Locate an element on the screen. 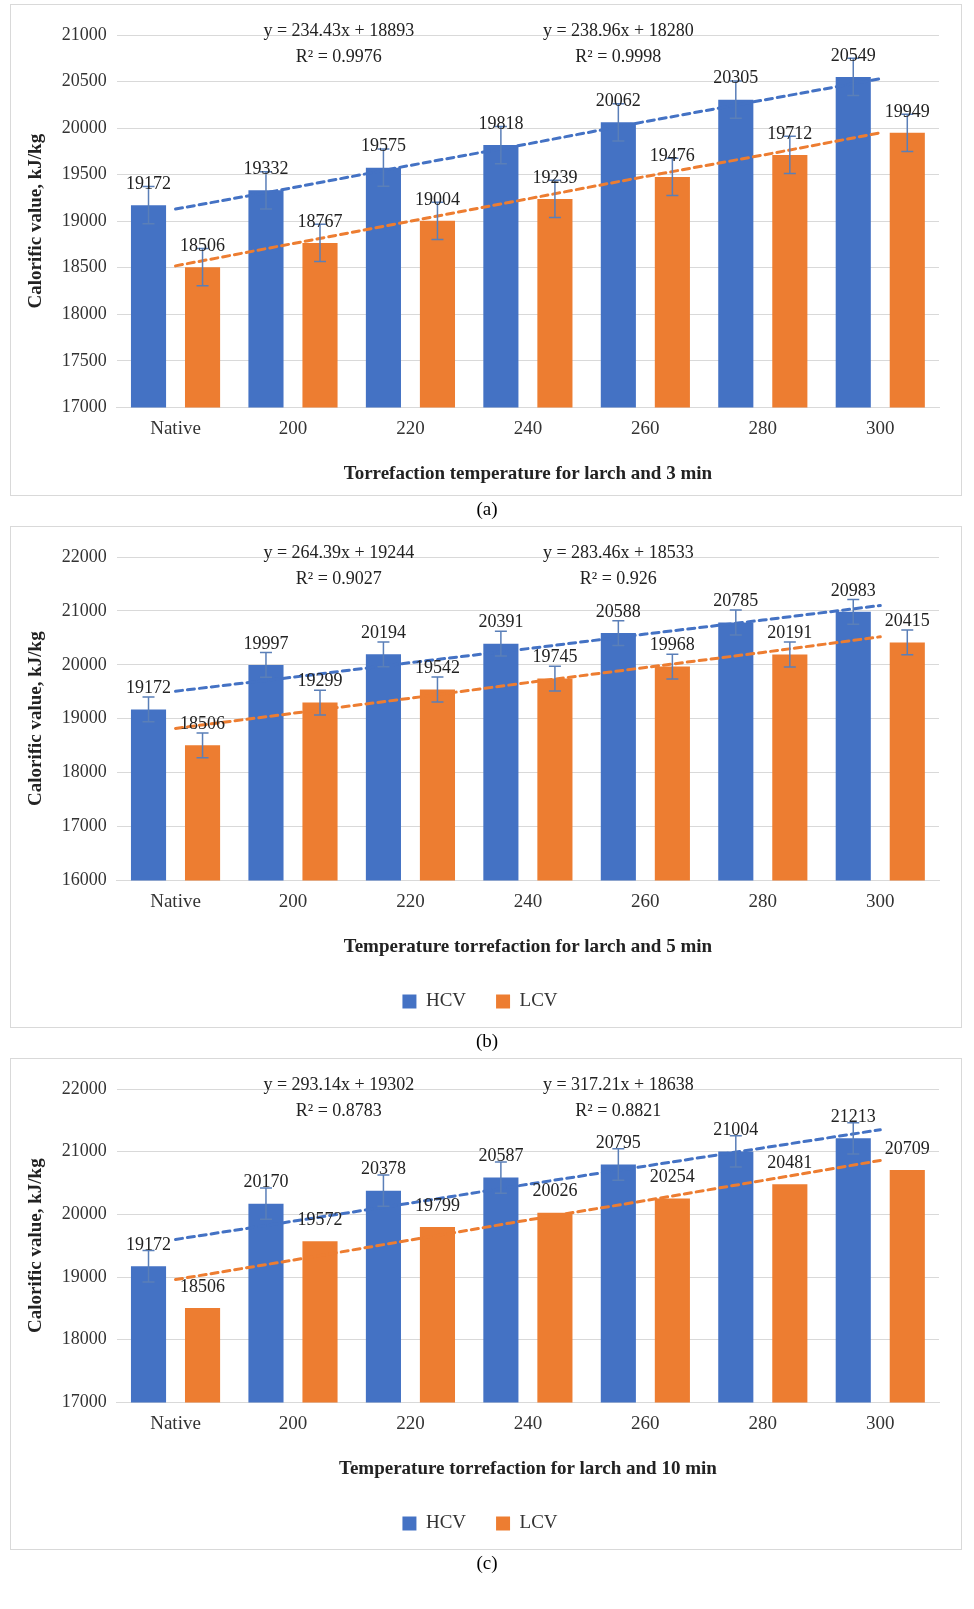 This screenshot has width=974, height=1609. x-axis-title: Torrefaction temperature for larch and 3 min is located at coordinates (528, 472).